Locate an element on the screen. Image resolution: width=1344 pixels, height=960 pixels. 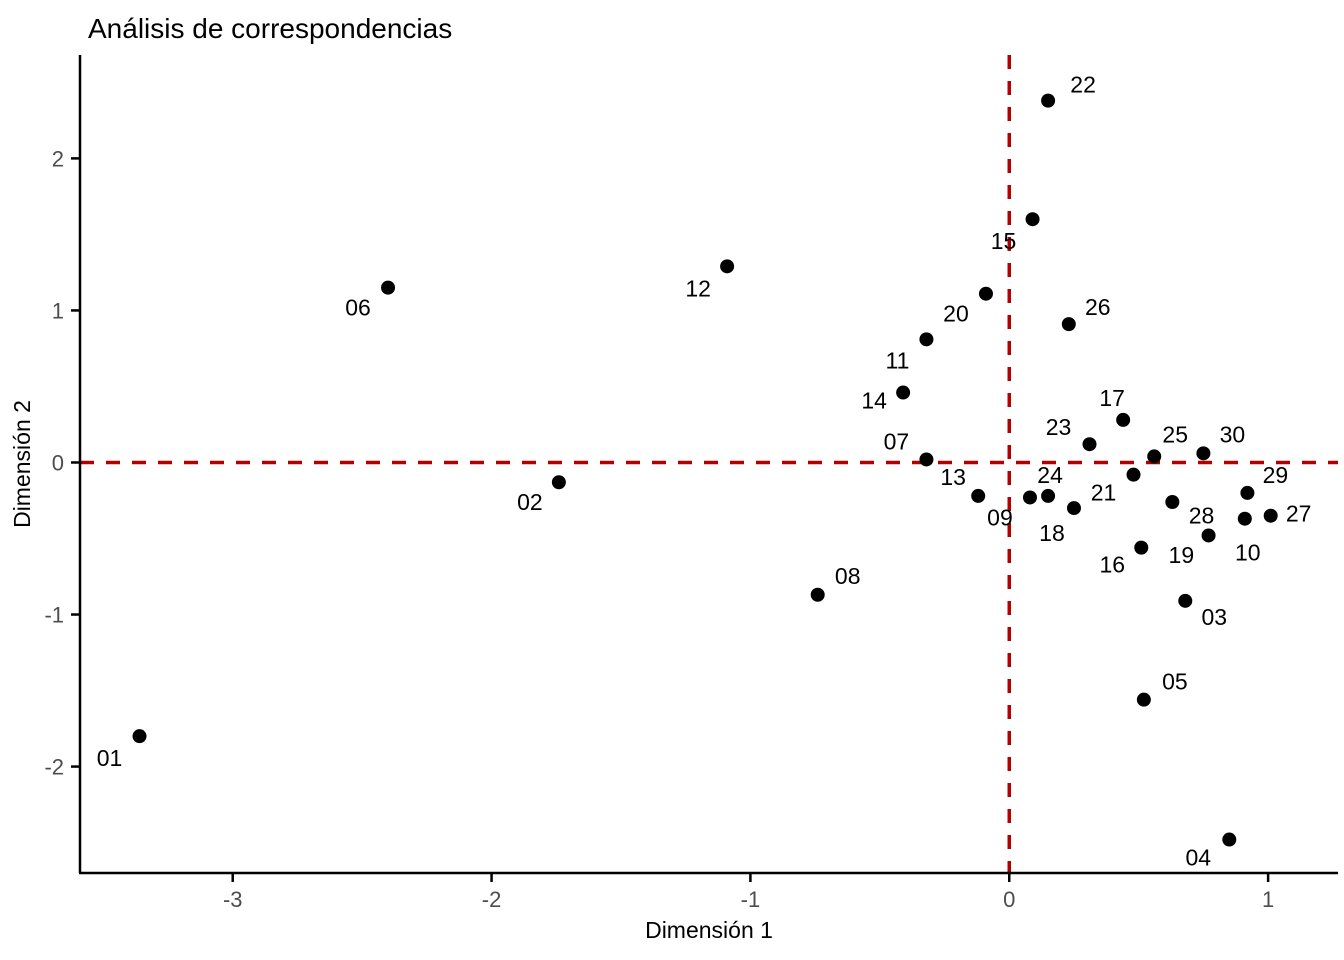
data-point-label-09: 09 is located at coordinates (1000, 517).